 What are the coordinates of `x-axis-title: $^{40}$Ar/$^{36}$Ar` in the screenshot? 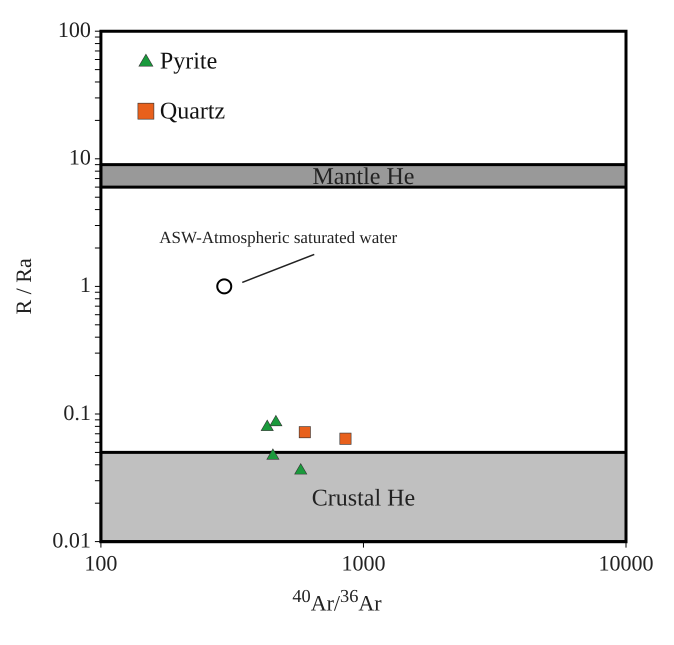 It's located at (337, 601).